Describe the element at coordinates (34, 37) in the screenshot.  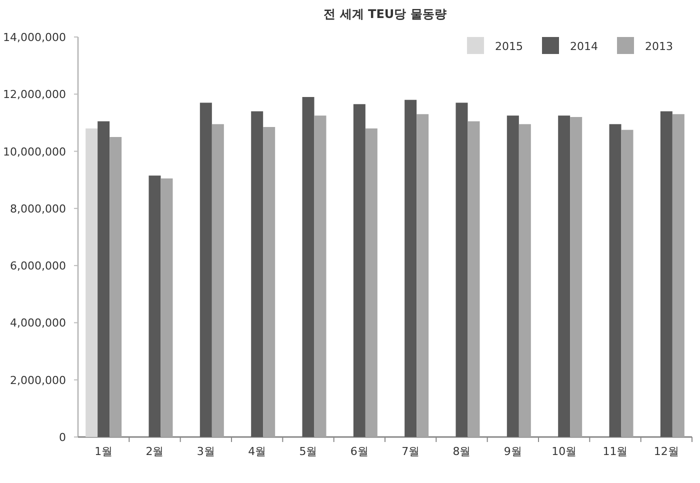
I see `y-tick-label: 14,000,000` at that location.